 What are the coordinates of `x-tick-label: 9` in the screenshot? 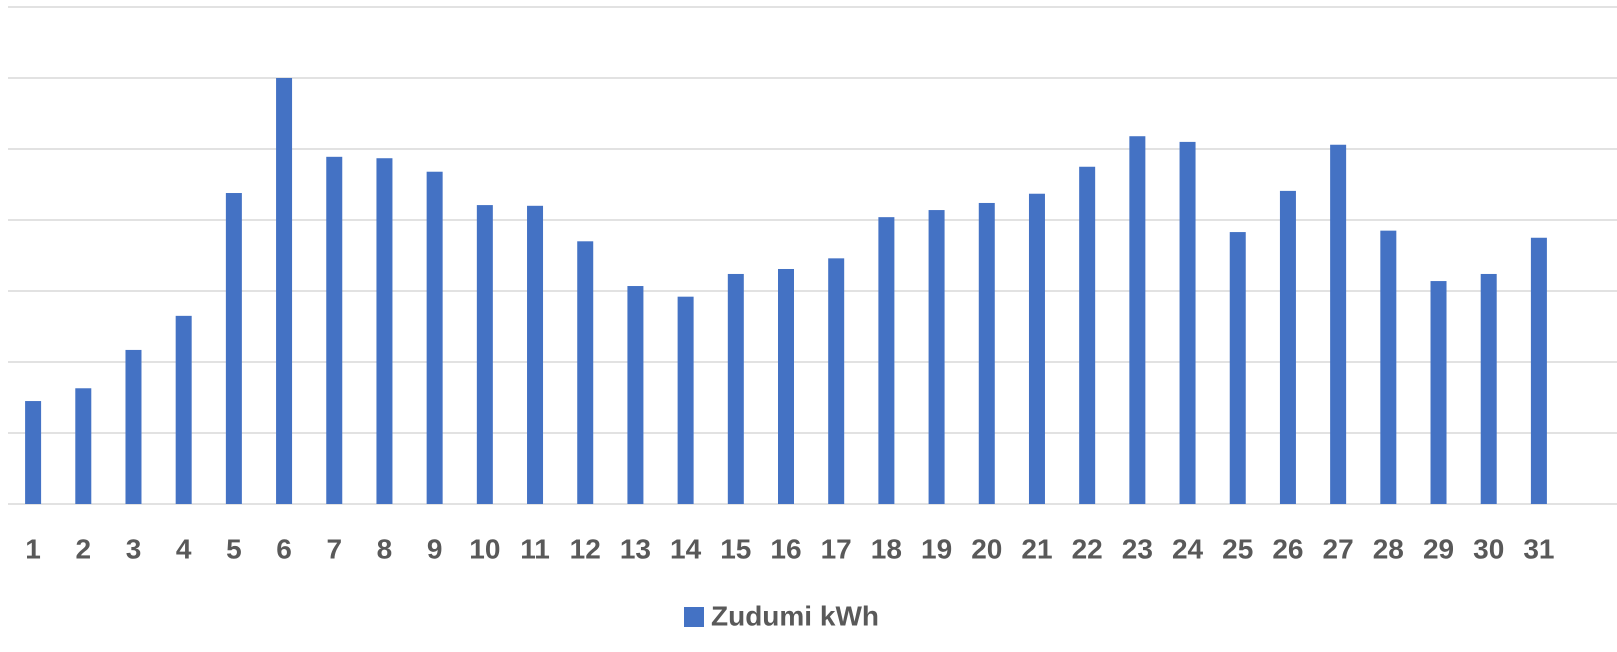 It's located at (435, 548).